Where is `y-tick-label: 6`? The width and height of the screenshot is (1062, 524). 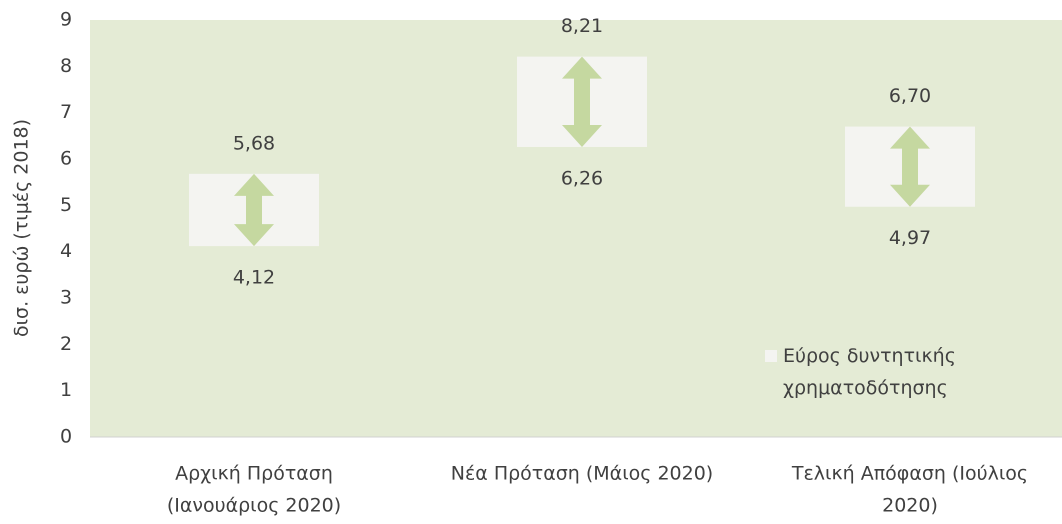 y-tick-label: 6 is located at coordinates (66, 159).